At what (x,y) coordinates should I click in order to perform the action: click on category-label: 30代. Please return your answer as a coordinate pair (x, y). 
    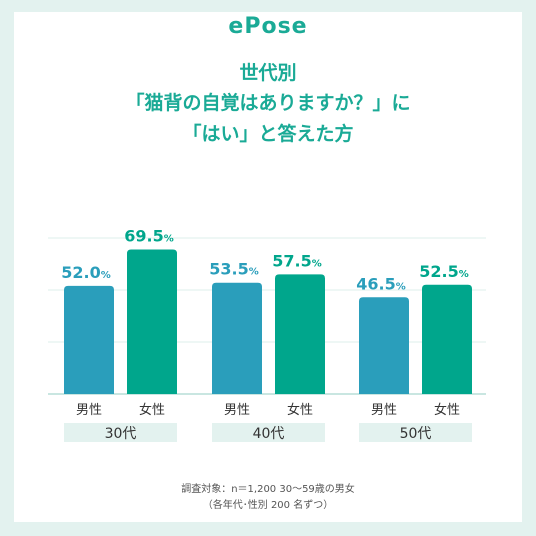
    Looking at the image, I should click on (121, 434).